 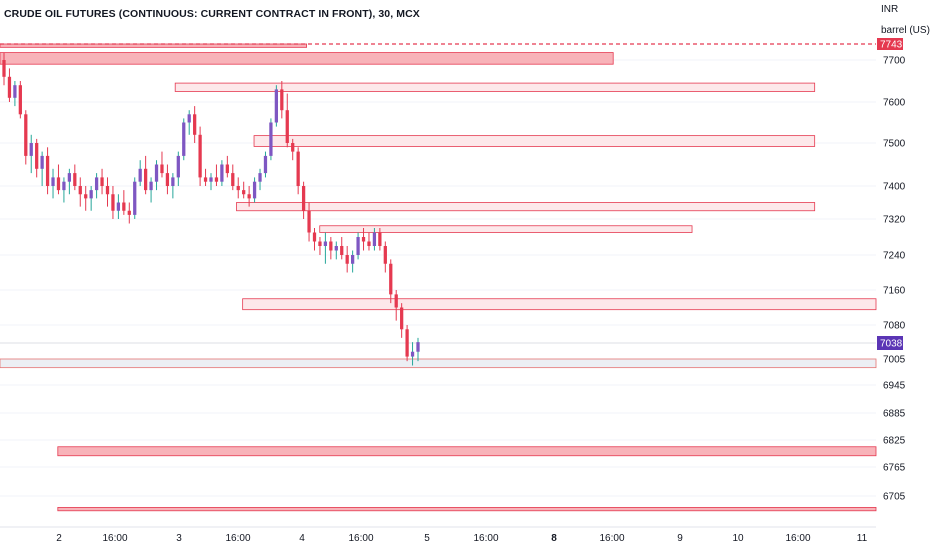 What do you see at coordinates (738, 538) in the screenshot?
I see `x-tick-label: 10` at bounding box center [738, 538].